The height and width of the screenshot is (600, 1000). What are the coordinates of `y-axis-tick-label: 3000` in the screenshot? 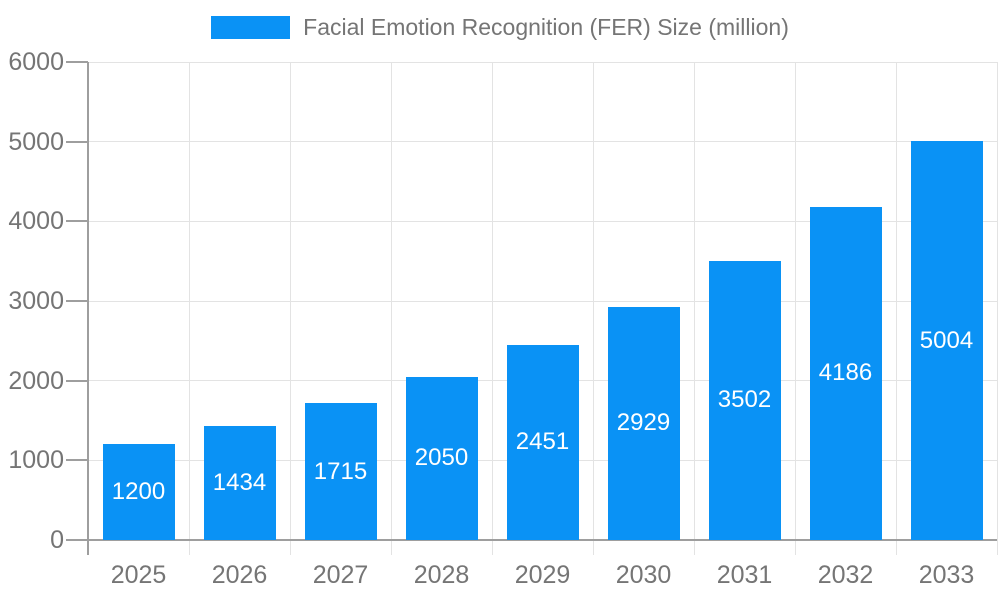 It's located at (36, 301).